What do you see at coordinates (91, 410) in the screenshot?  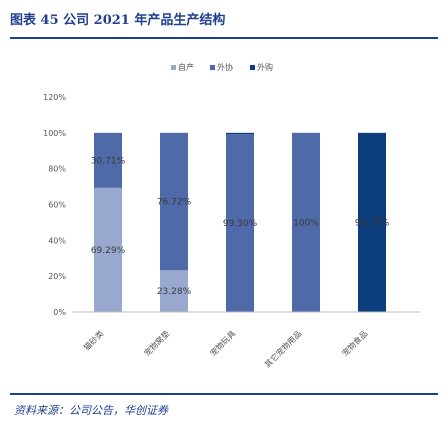 I see `source-note: 资料来源：公司公告，华创证券` at bounding box center [91, 410].